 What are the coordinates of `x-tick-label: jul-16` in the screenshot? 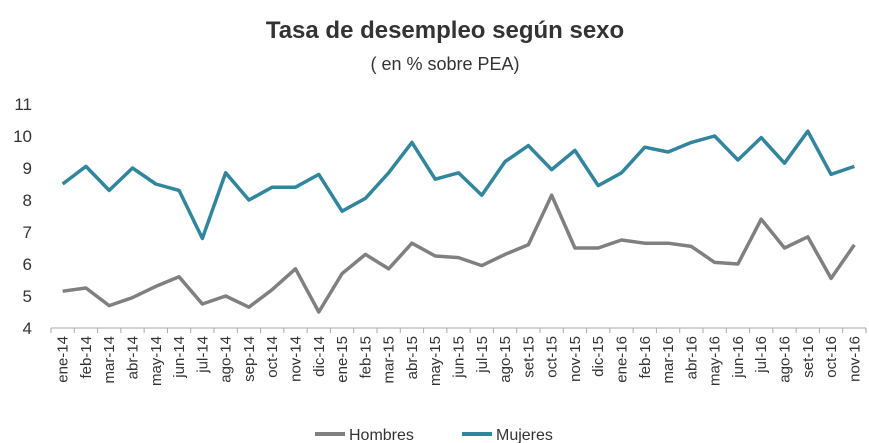 It's located at (761, 355).